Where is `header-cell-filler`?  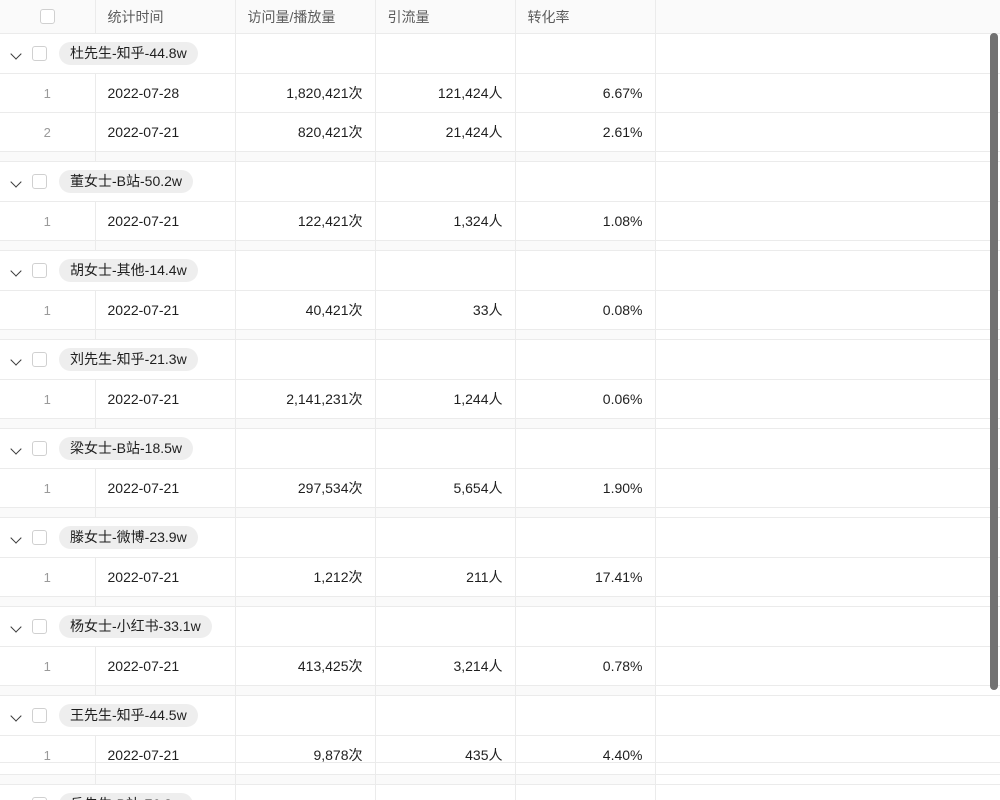 header-cell-filler is located at coordinates (827, 17).